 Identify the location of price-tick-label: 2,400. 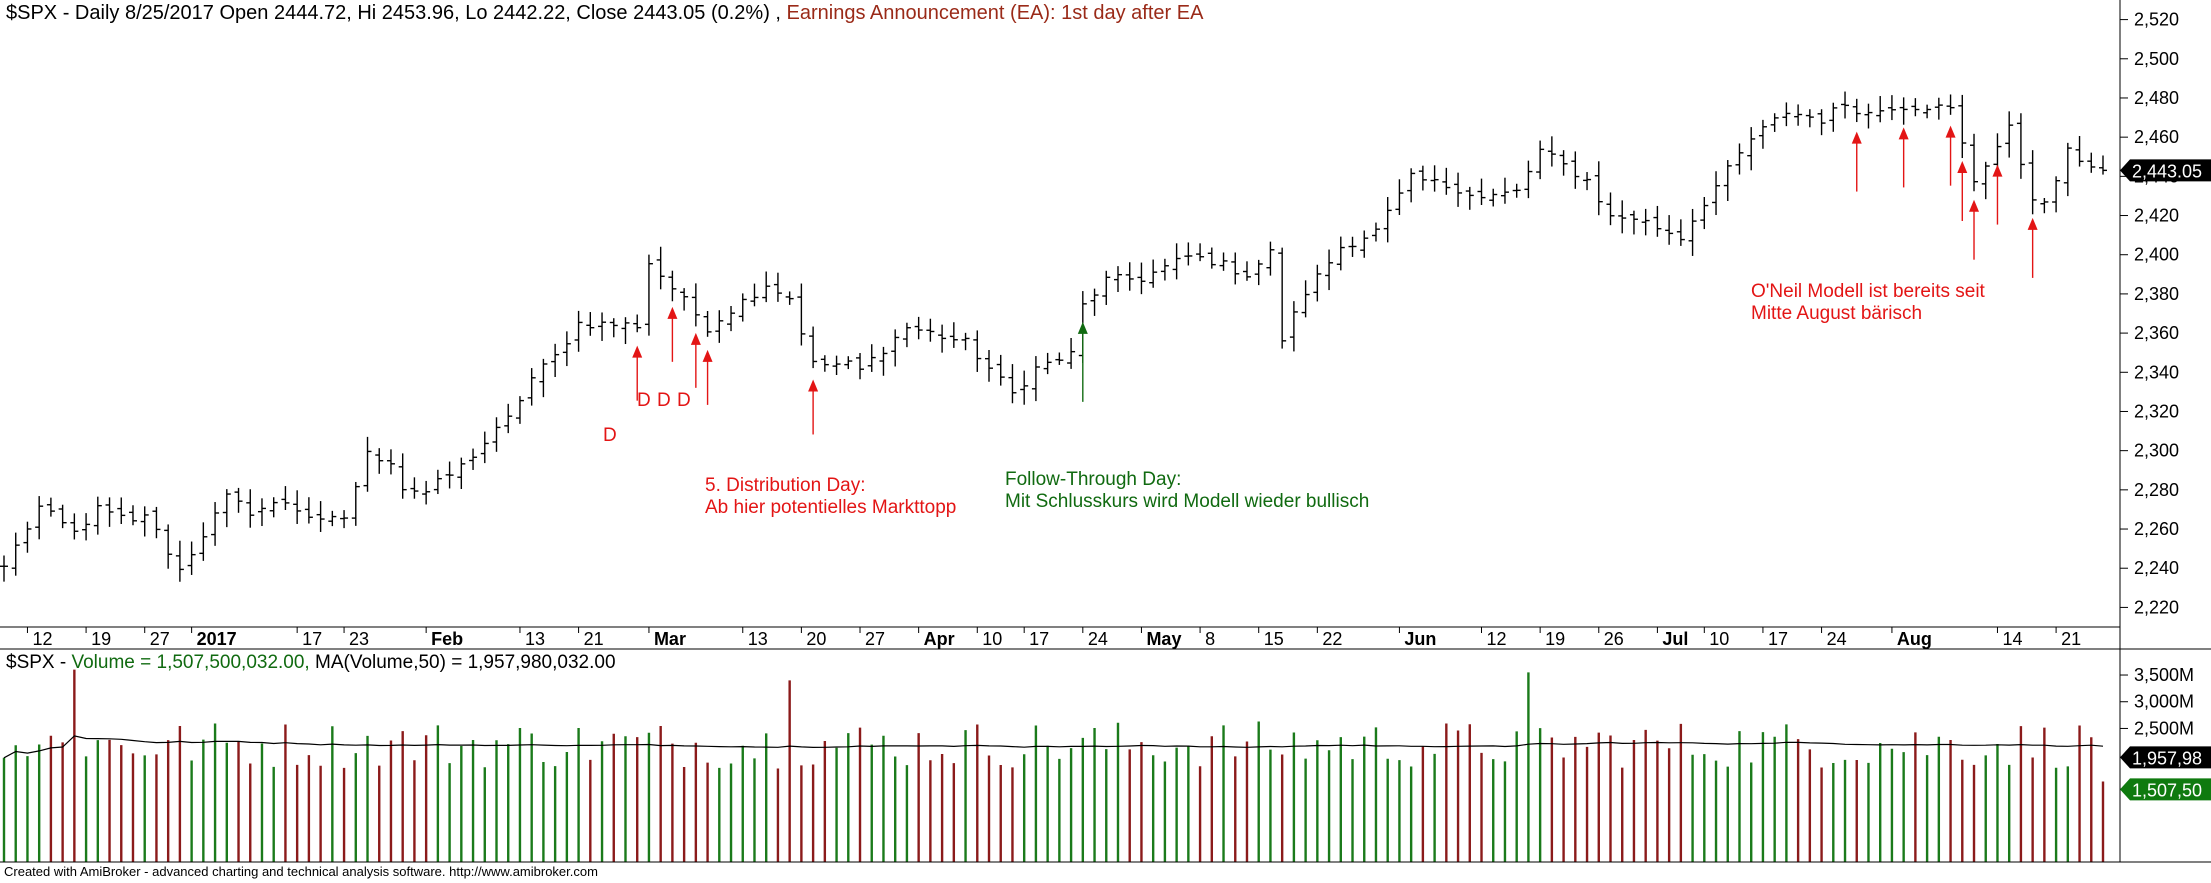
(2156, 255).